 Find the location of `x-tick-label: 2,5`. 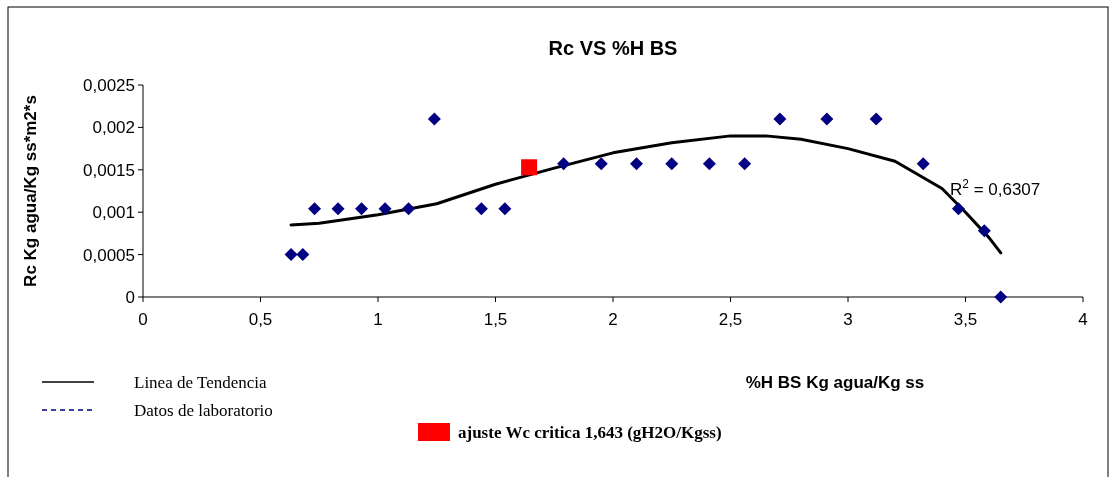

x-tick-label: 2,5 is located at coordinates (730, 319).